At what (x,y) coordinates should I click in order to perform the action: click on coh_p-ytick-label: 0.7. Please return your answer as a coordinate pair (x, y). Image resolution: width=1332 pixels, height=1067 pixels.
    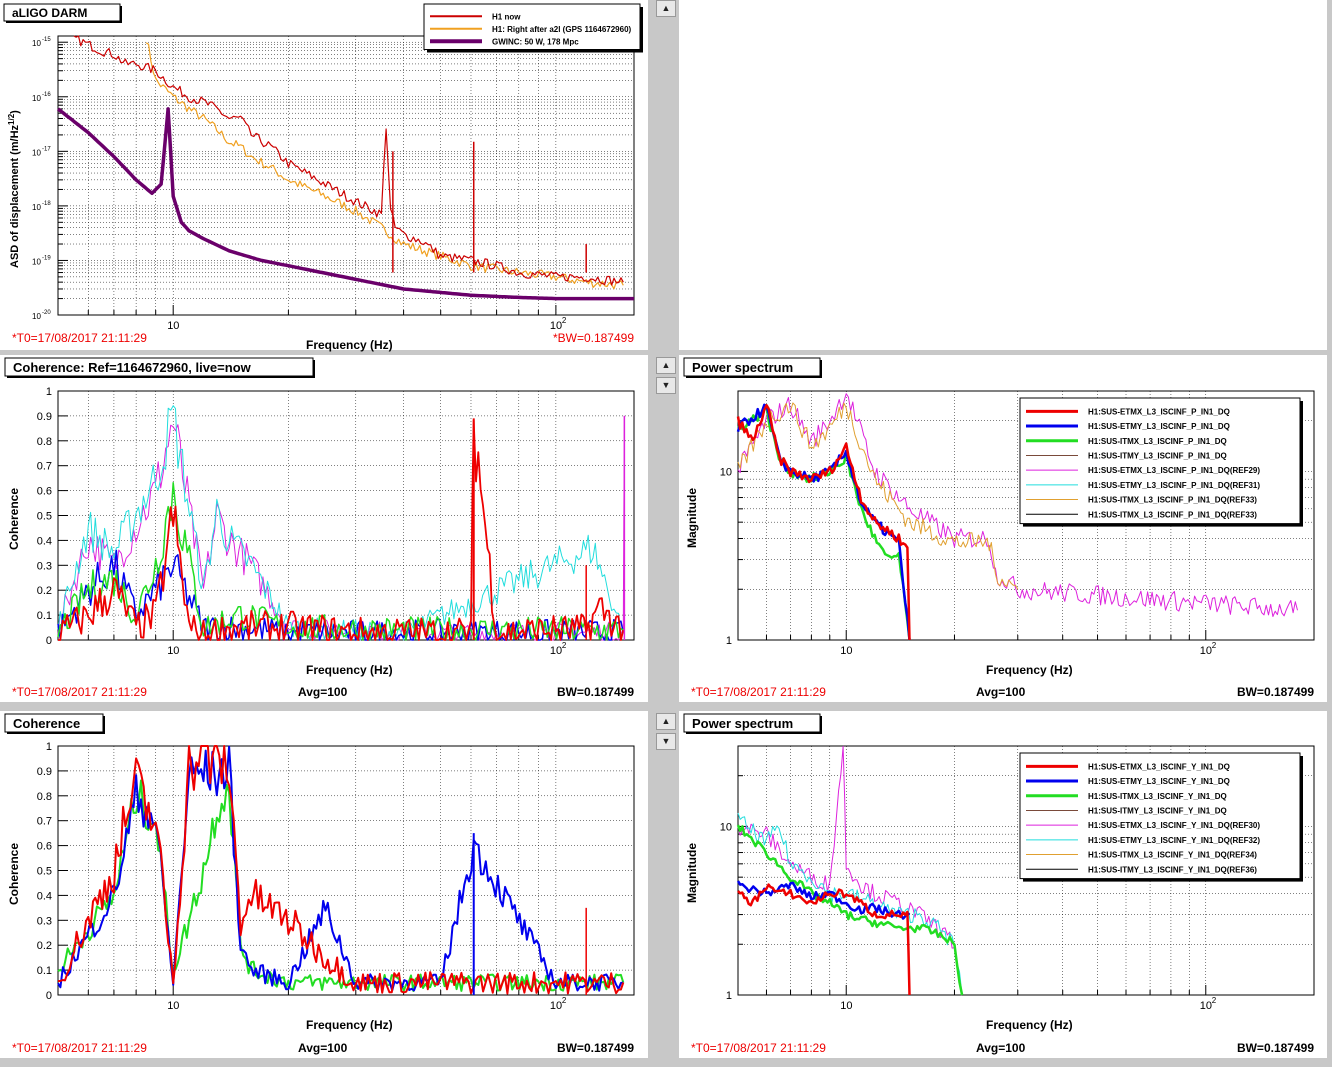
    Looking at the image, I should click on (44, 467).